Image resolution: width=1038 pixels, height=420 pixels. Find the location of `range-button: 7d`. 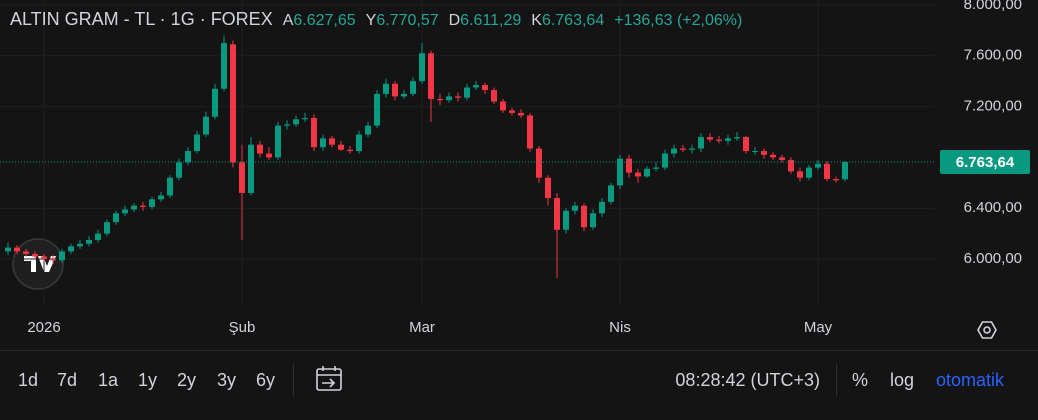

range-button: 7d is located at coordinates (67, 380).